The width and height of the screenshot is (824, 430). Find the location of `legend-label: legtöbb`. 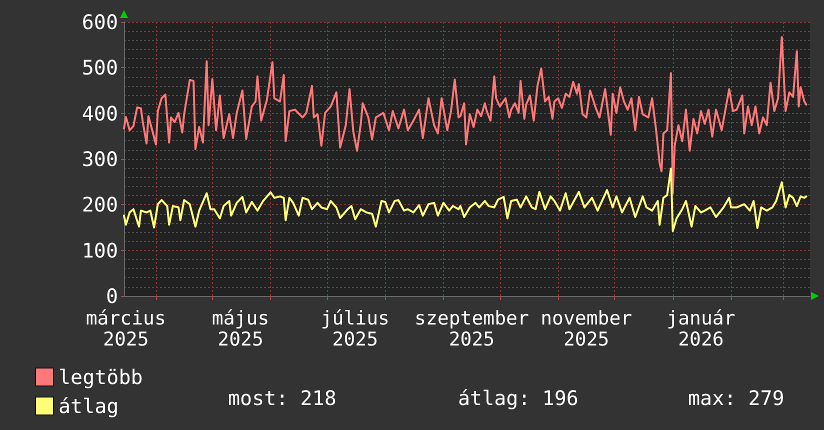

legend-label: legtöbb is located at coordinates (100, 377).